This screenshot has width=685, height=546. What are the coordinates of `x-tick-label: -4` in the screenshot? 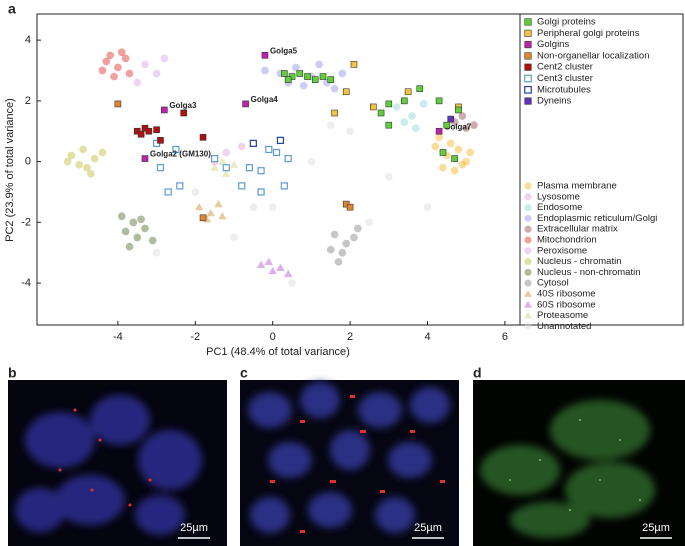 It's located at (118, 337).